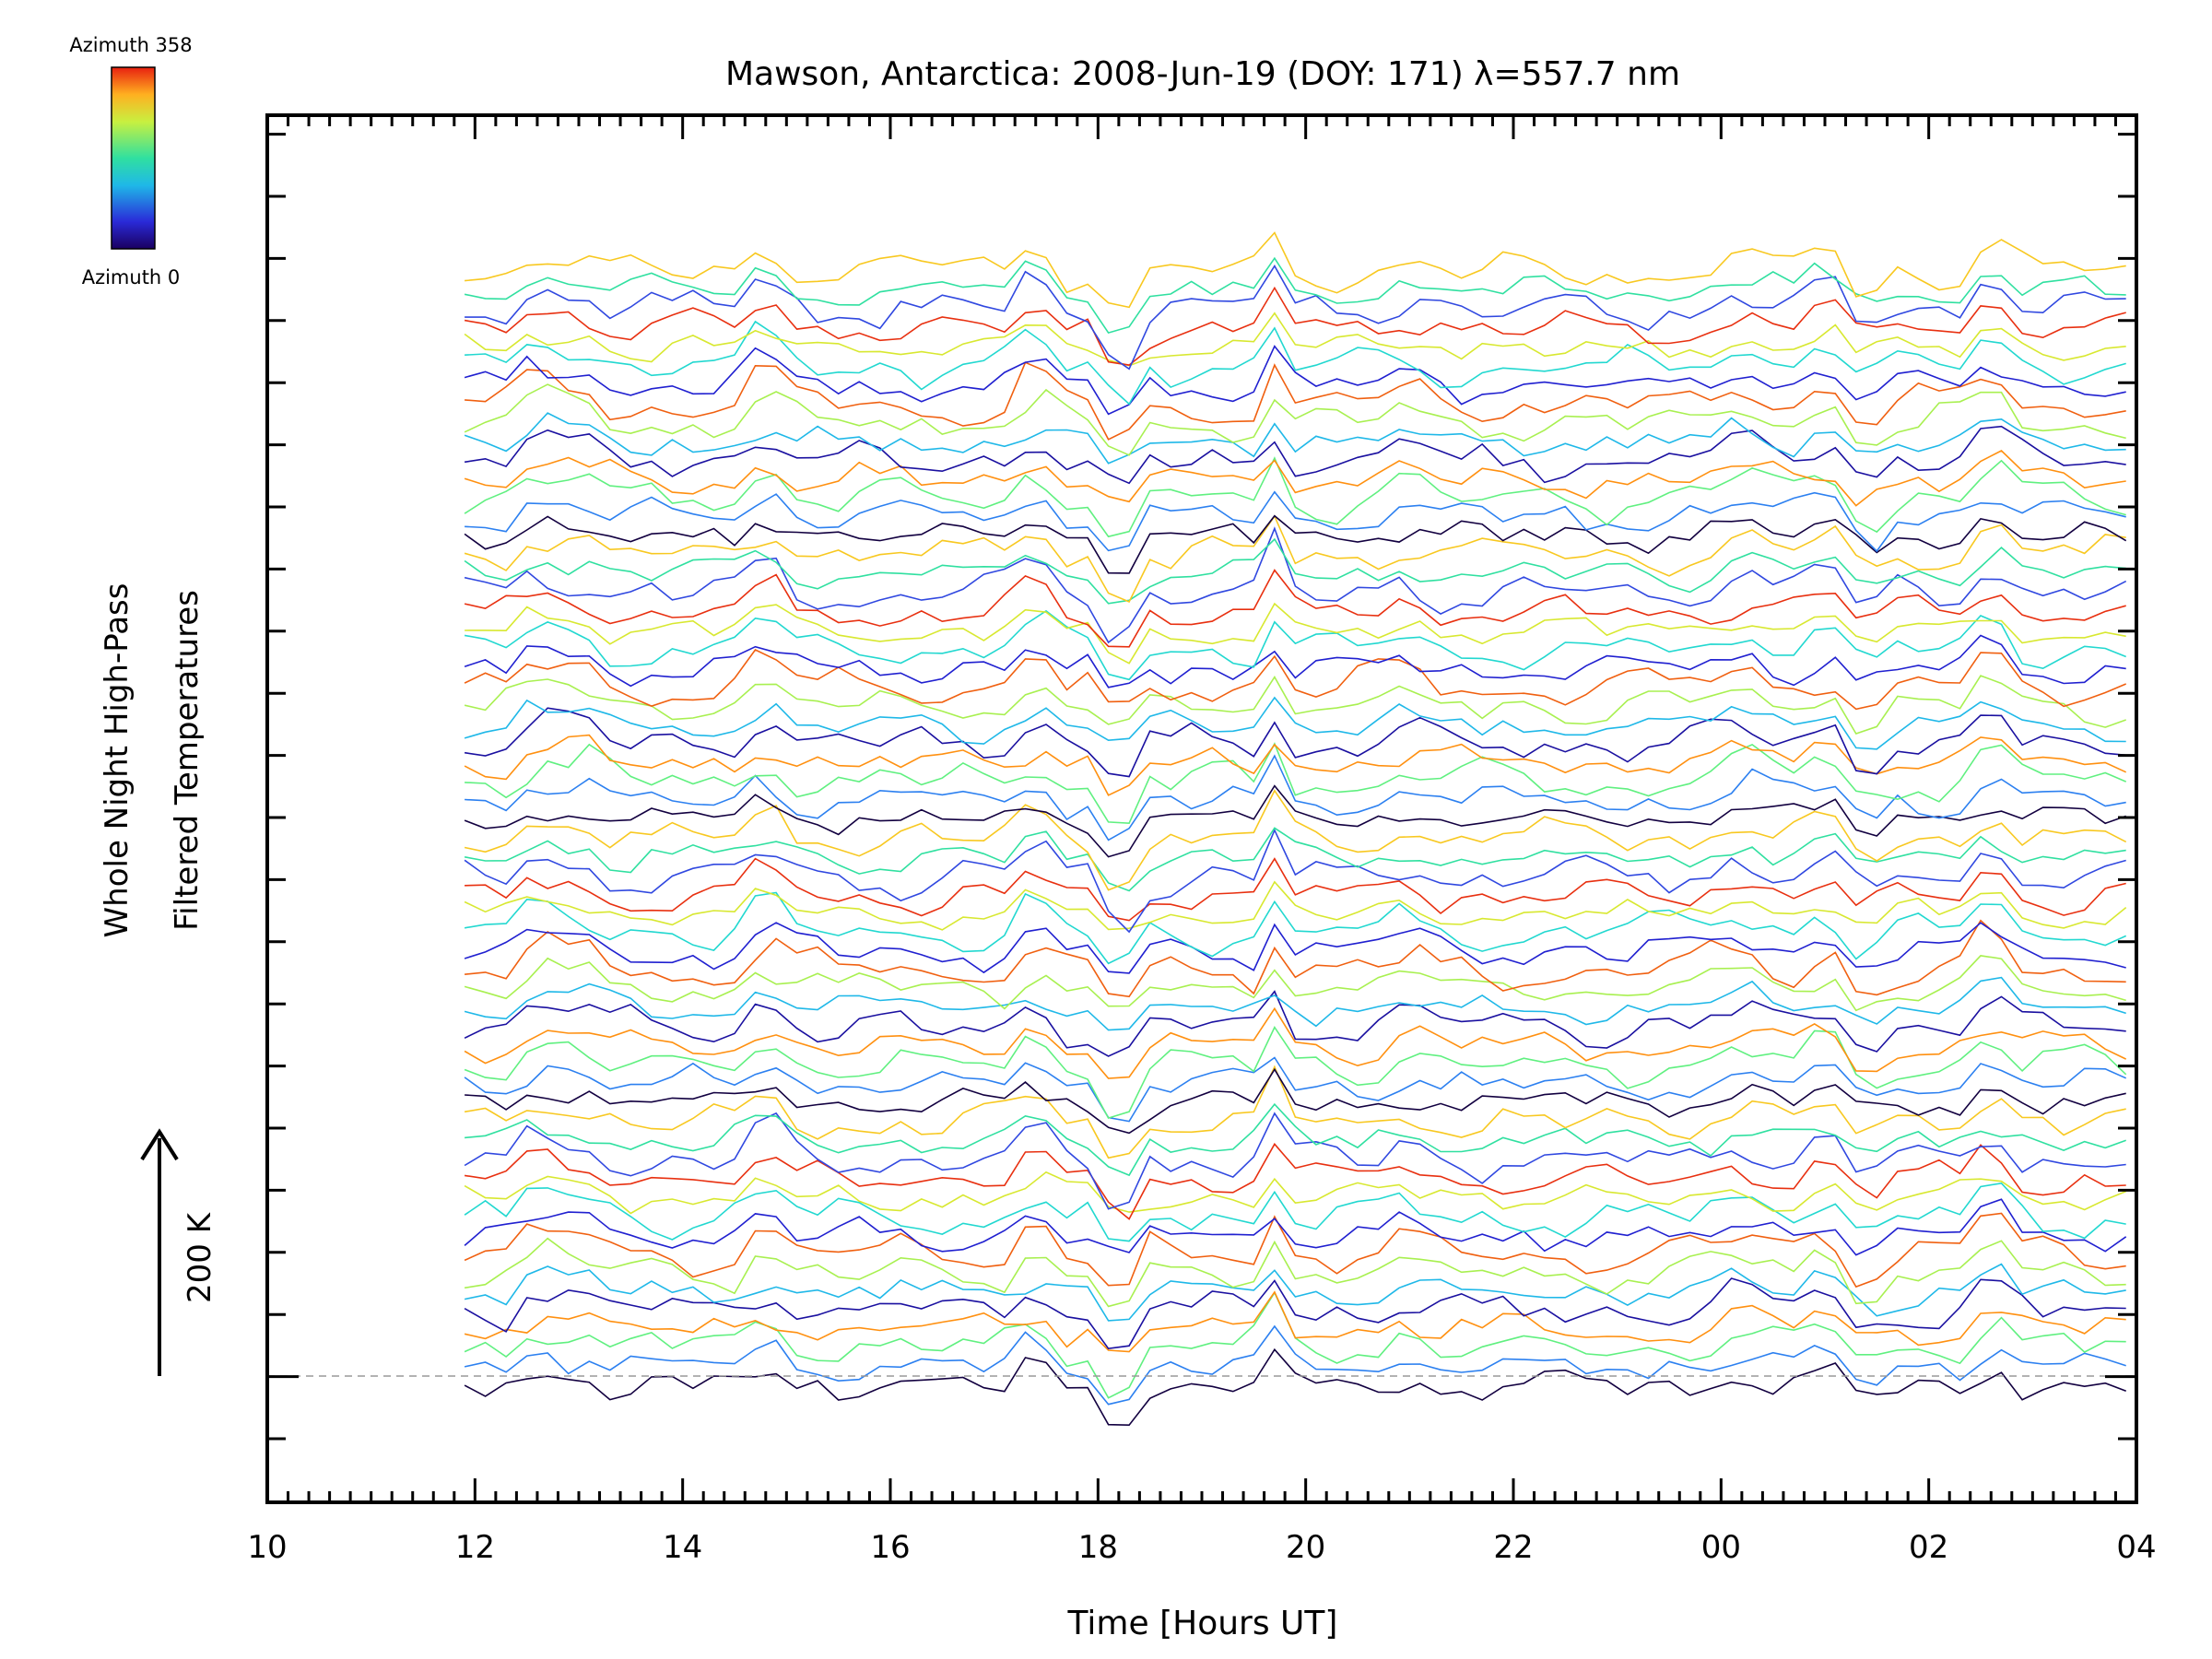 This screenshot has width=2212, height=1659. What do you see at coordinates (133, 158) in the screenshot?
I see `colorbar-gradient` at bounding box center [133, 158].